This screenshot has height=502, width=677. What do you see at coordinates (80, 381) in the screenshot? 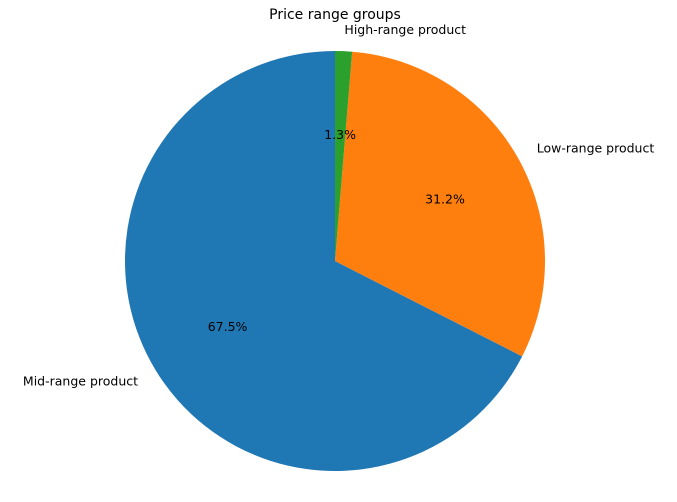
I see `slice-label: Mid-range product` at bounding box center [80, 381].